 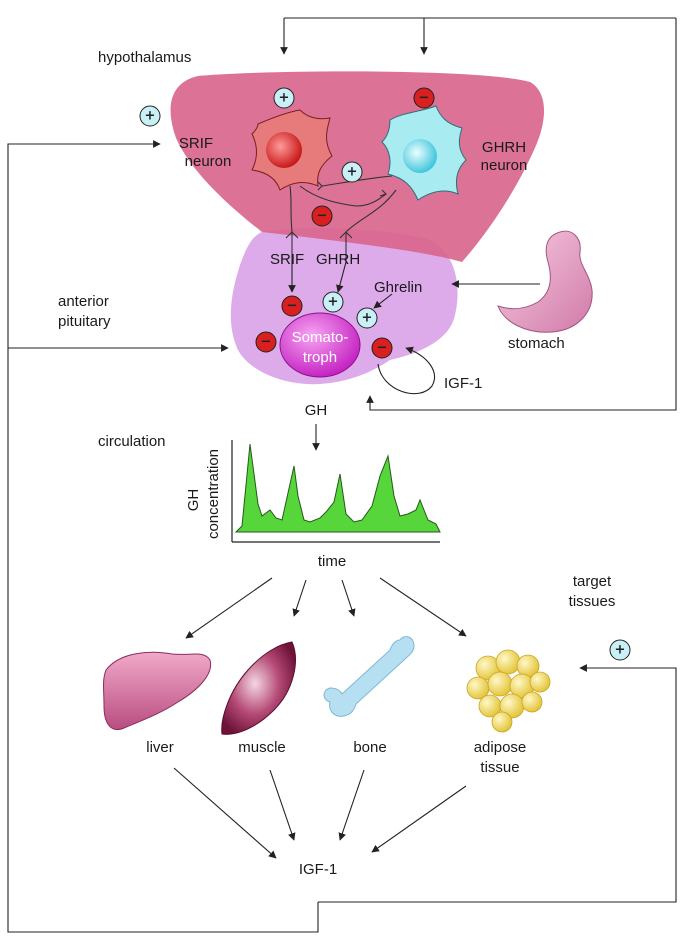 I want to click on srif-terminal-fork, so click(x=292, y=235).